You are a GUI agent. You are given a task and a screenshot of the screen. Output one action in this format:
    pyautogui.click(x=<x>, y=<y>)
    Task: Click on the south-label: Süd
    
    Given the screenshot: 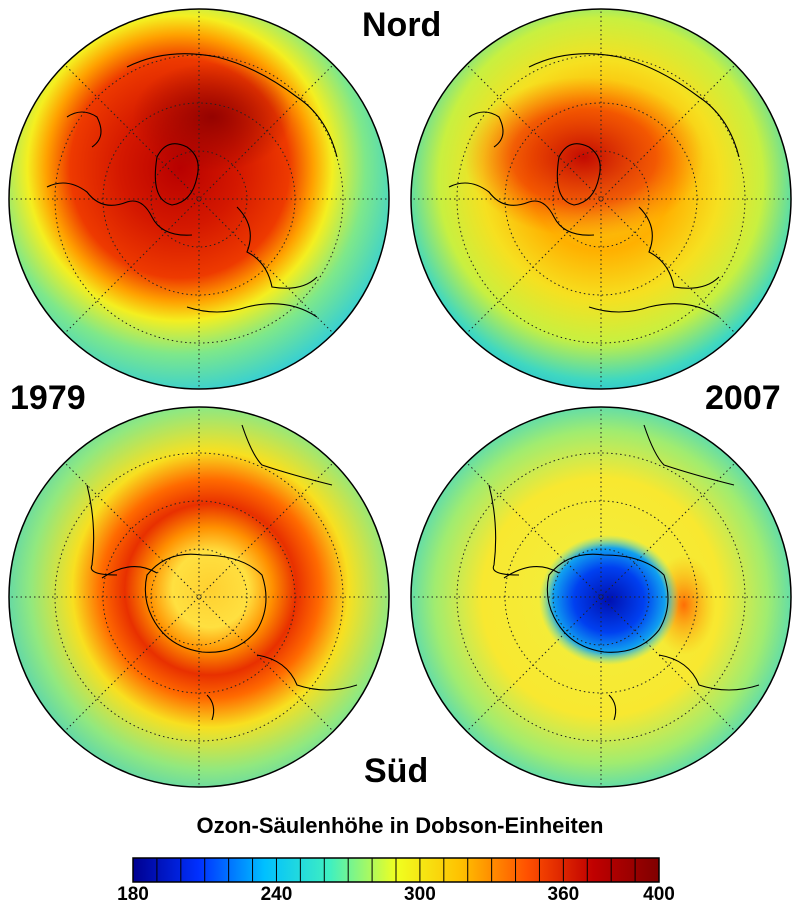 What is the action you would take?
    pyautogui.click(x=396, y=771)
    